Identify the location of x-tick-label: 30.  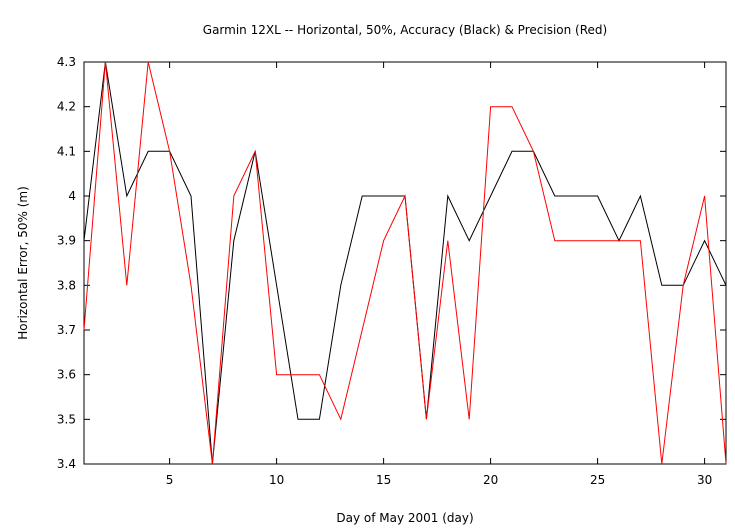
(704, 480).